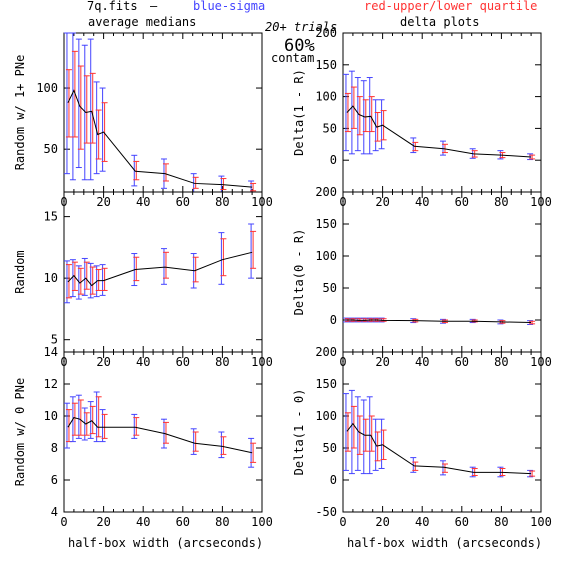  Describe the element at coordinates (299, 432) in the screenshot. I see `y-axis-label: Delta(1 - 0)` at that location.